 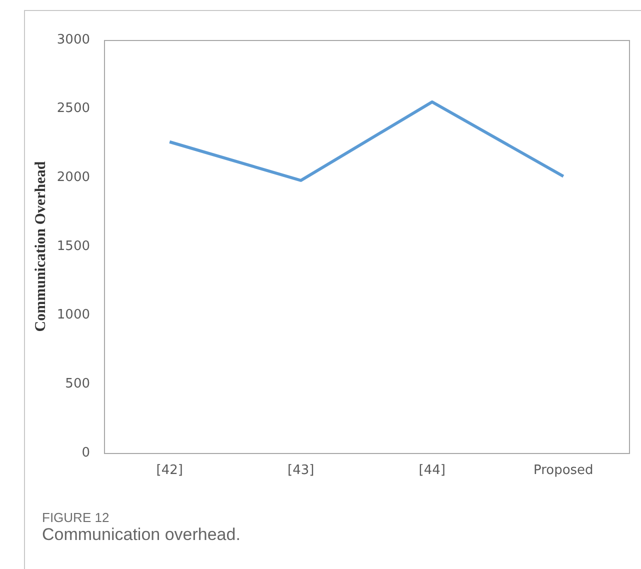 I want to click on y-tick-label: 2000, so click(x=73, y=178).